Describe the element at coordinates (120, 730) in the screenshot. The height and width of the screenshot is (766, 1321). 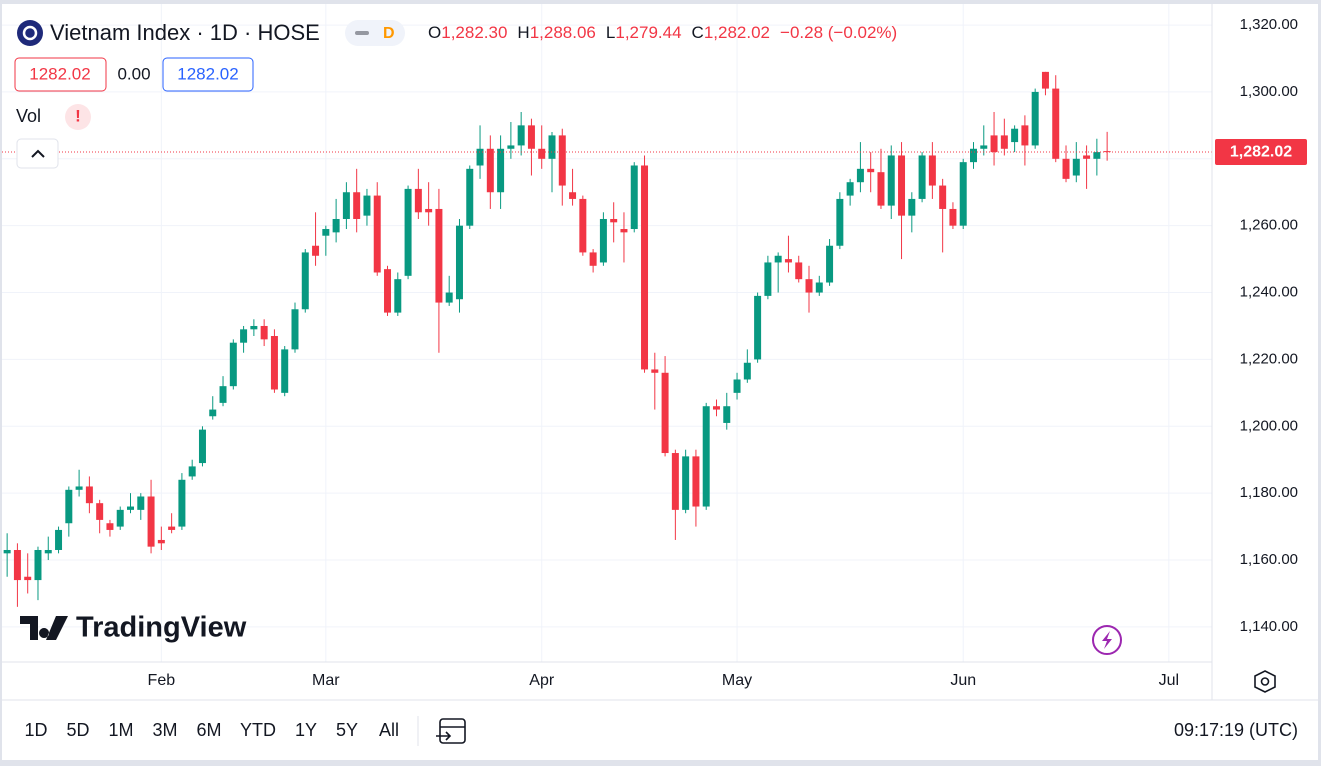
I see `range-button: 1M` at that location.